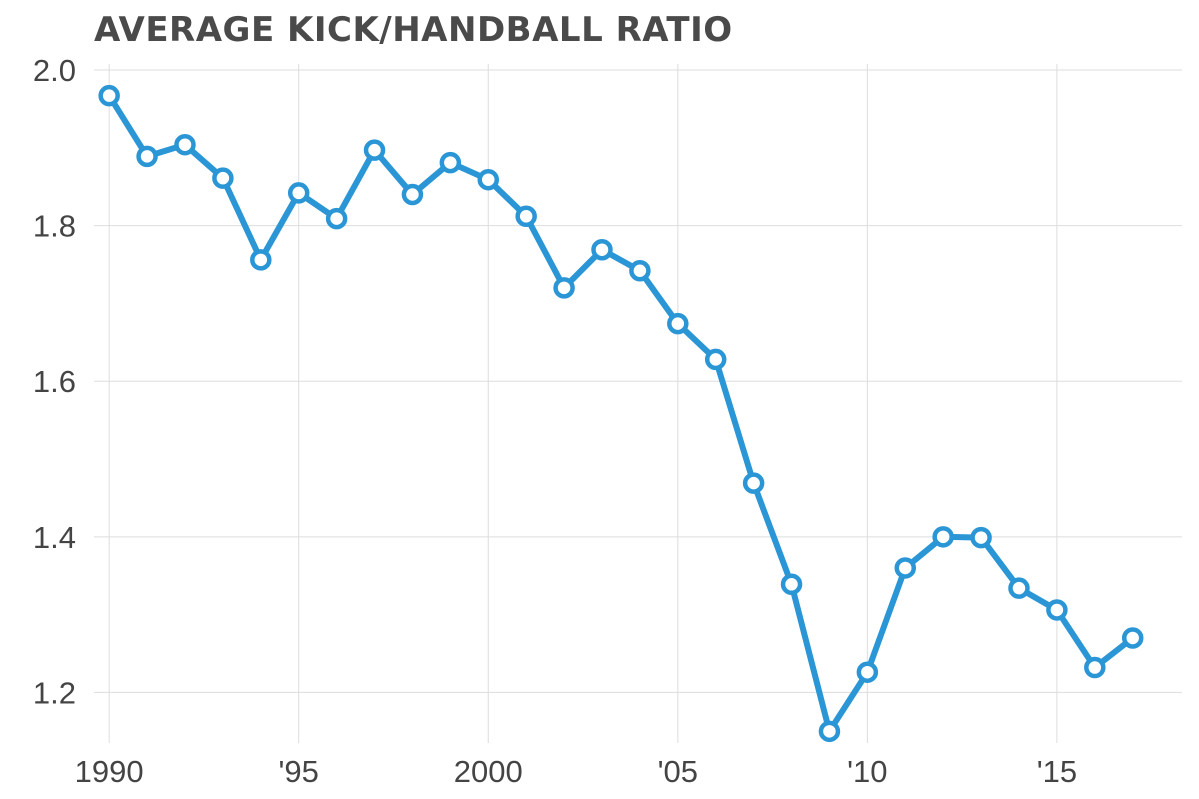 The image size is (1199, 799). Describe the element at coordinates (413, 30) in the screenshot. I see `chart-title: AVERAGE KICK/HANDBALL RATIO` at that location.